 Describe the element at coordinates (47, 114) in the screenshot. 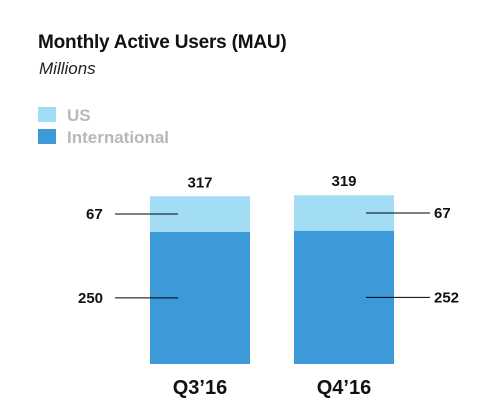

I see `legend-swatch-us` at that location.